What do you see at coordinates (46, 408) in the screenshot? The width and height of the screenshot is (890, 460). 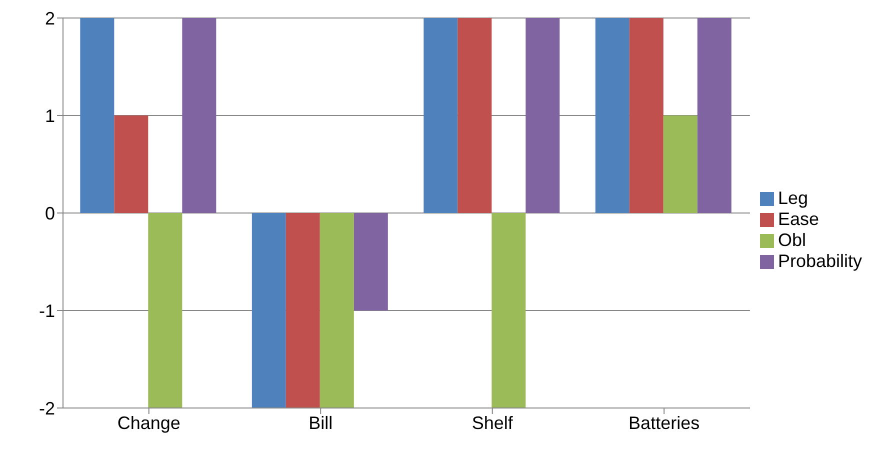 I see `y-tick-label: -2` at bounding box center [46, 408].